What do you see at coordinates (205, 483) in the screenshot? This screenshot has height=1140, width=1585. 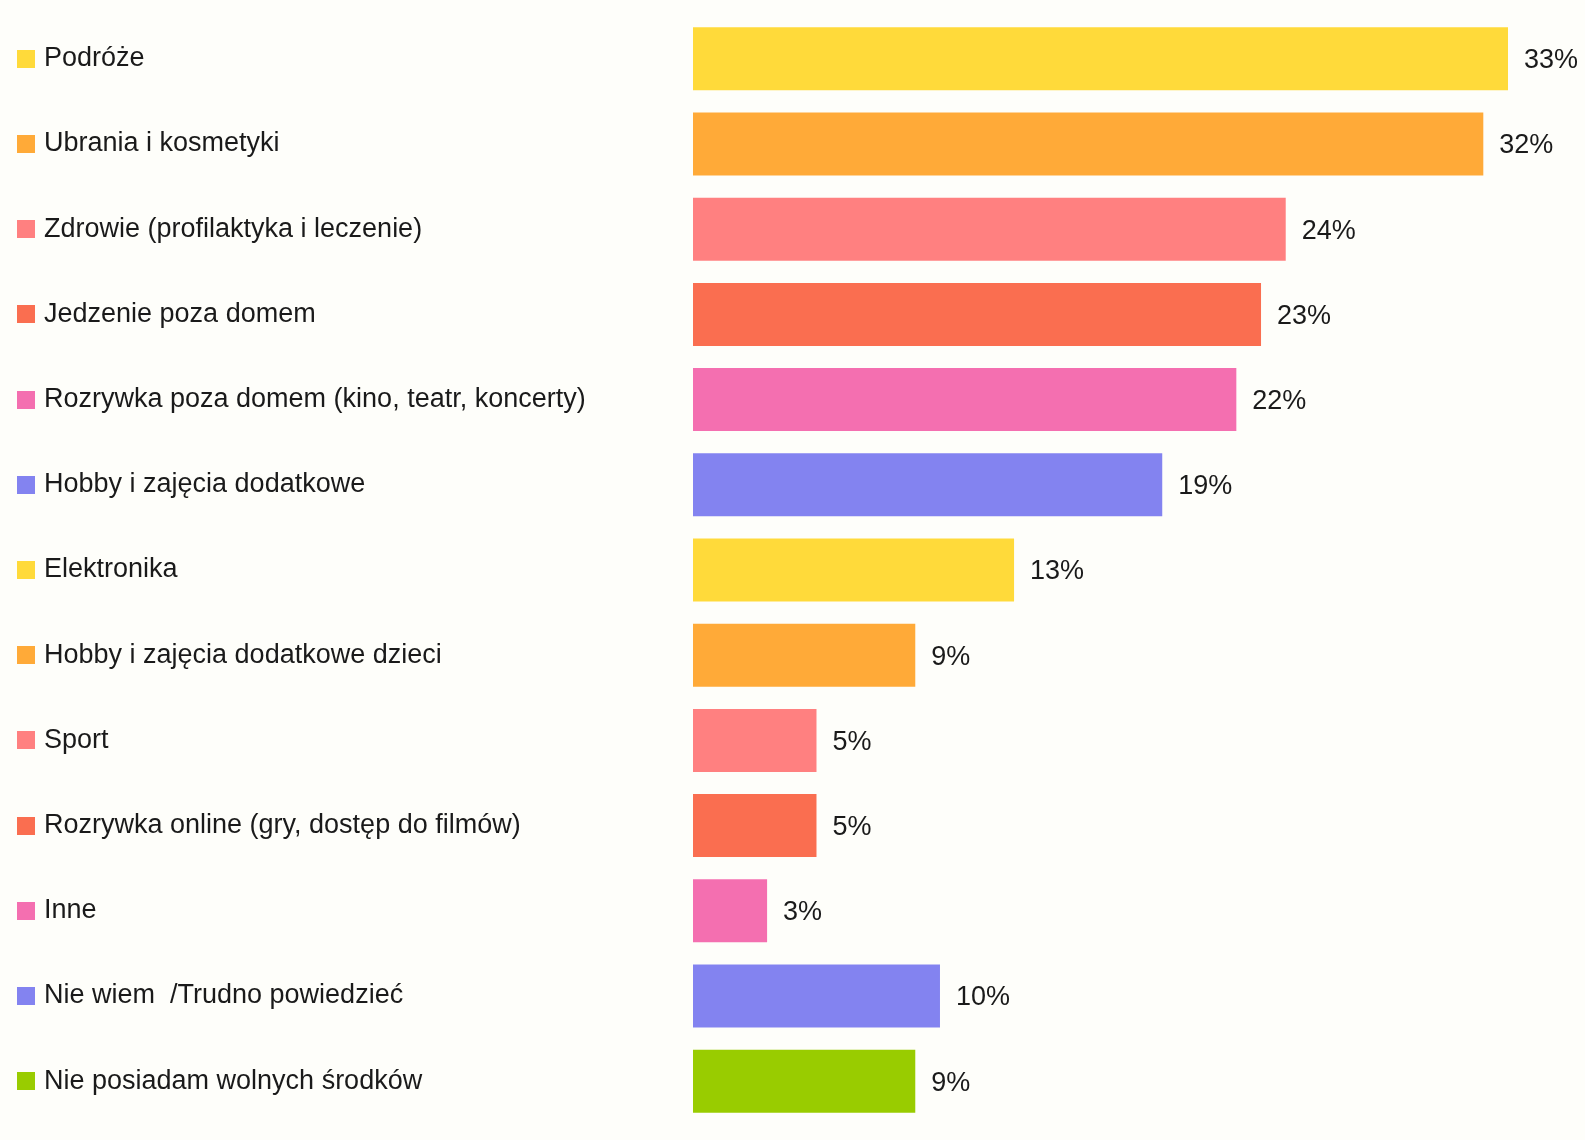 I see `y-tick-label: Hobby i zajęcia dodatkowe` at bounding box center [205, 483].